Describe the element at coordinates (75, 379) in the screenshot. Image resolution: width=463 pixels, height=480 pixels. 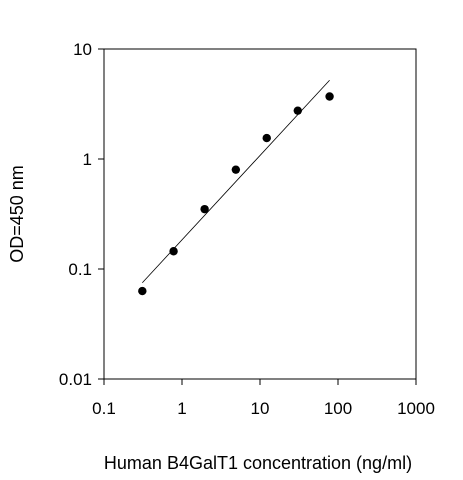
I see `y-tick-label: 0.01` at that location.